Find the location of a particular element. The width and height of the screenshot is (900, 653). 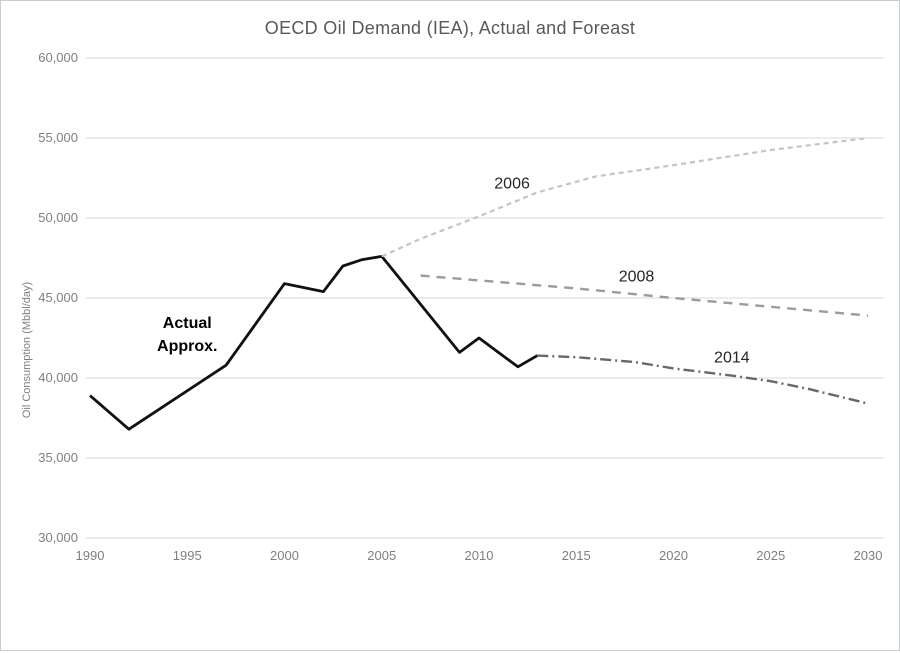

series-line-forecast-2006 is located at coordinates (625, 197).